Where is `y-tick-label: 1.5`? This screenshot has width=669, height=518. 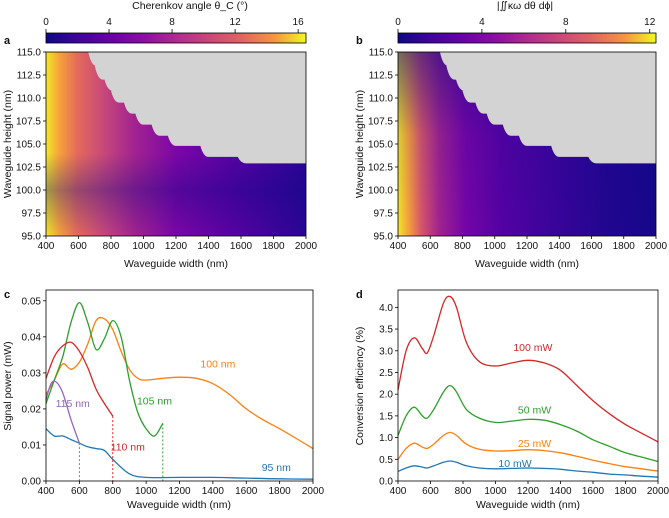
y-tick-label: 1.5 is located at coordinates (386, 416).